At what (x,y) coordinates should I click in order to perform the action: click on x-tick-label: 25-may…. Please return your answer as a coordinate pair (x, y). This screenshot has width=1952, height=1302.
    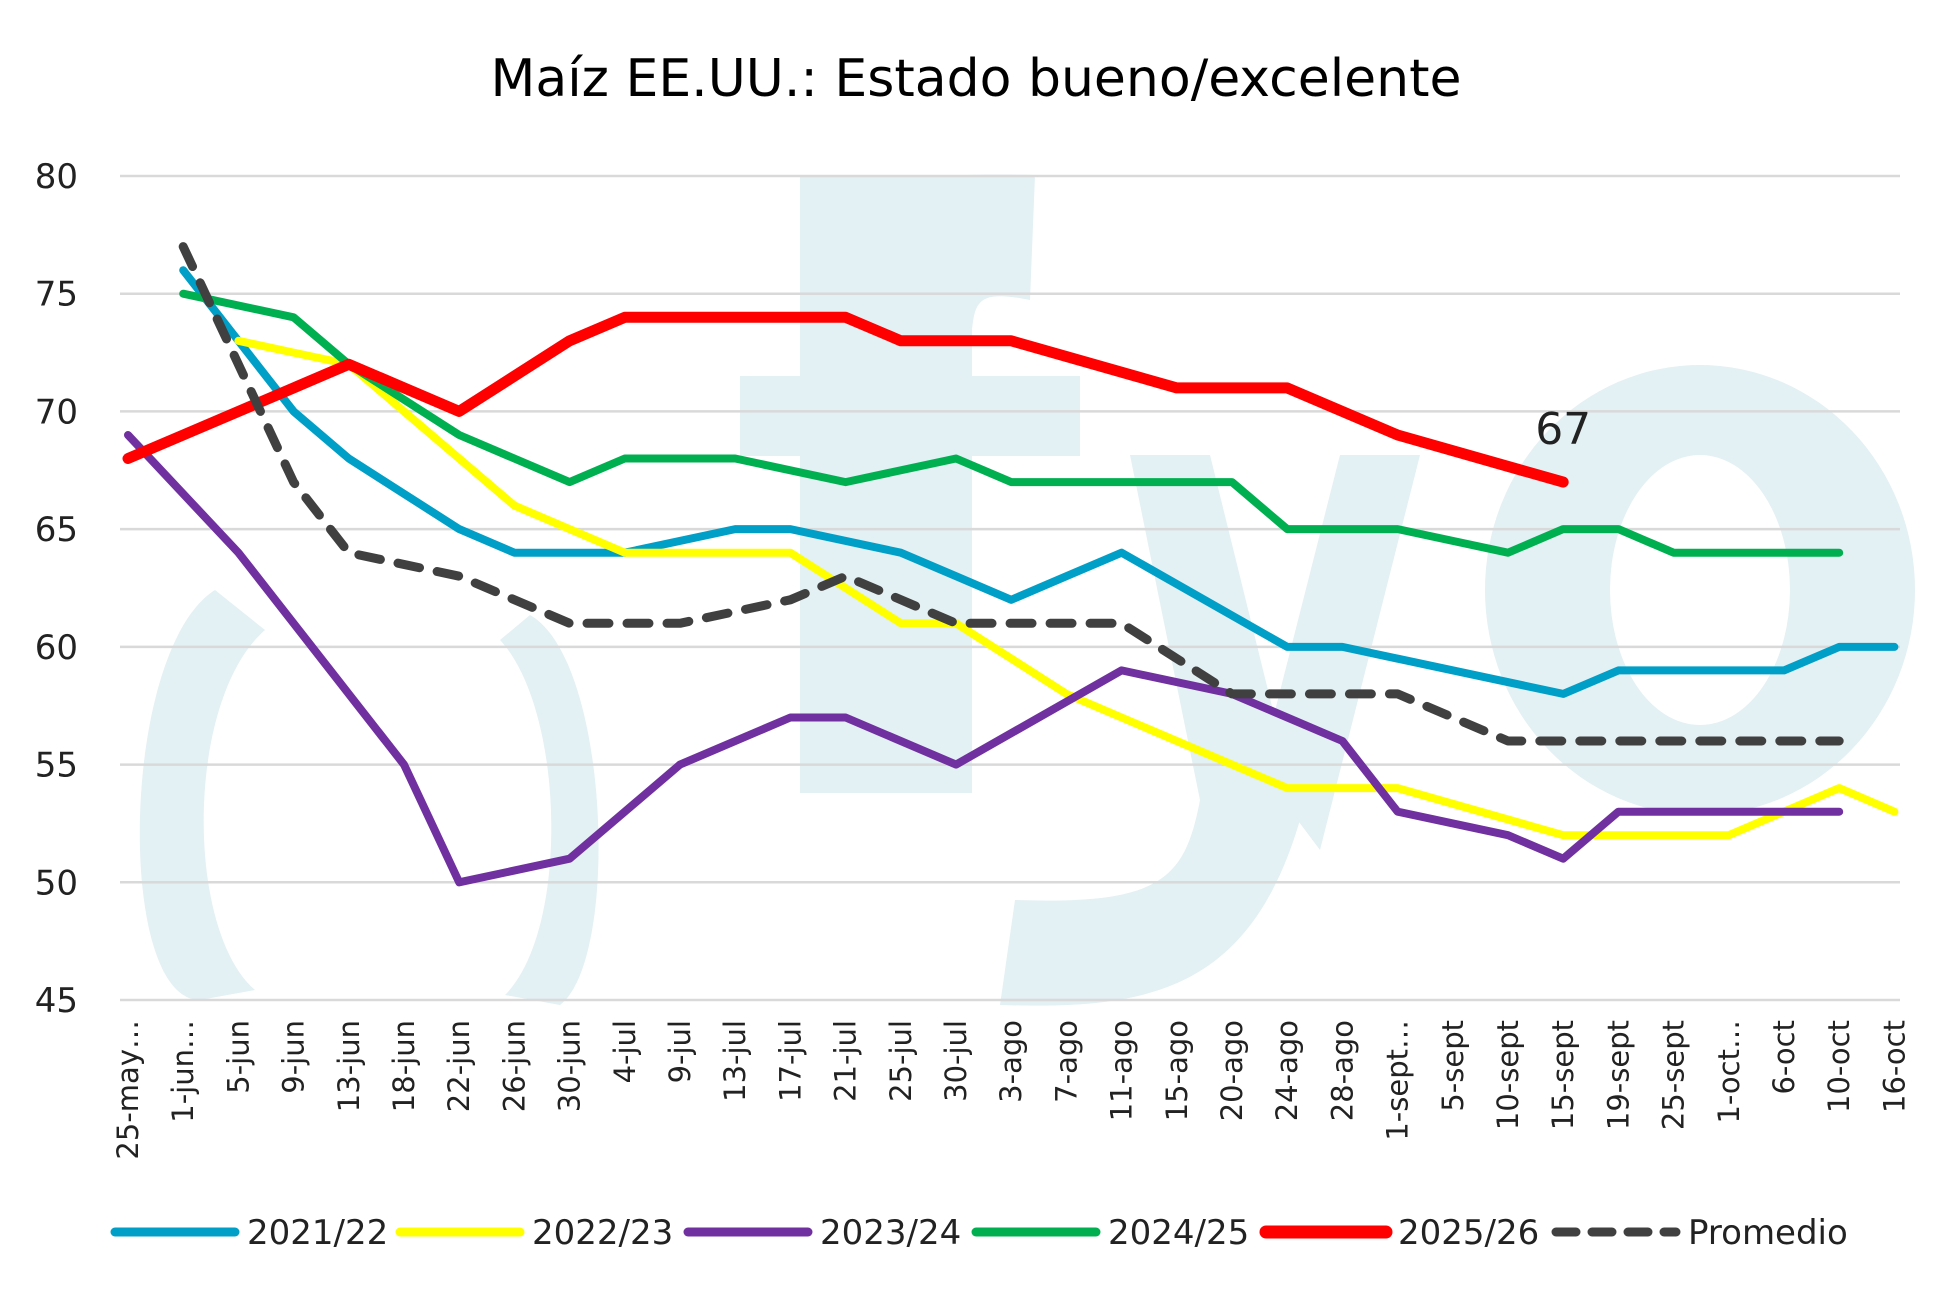
    Looking at the image, I should click on (128, 1090).